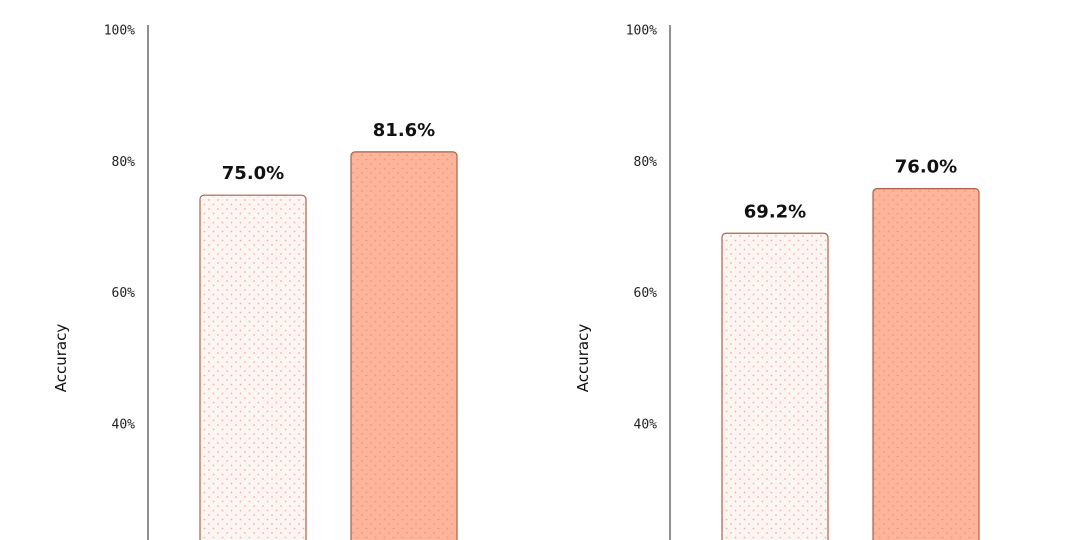  What do you see at coordinates (253, 173) in the screenshot?
I see `value-label: 75.0%` at bounding box center [253, 173].